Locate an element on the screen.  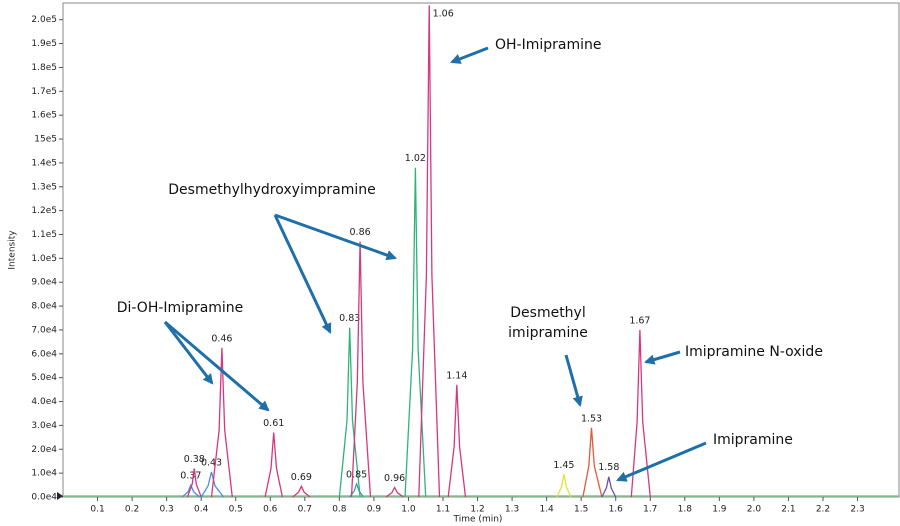
peak-label: 1.58 is located at coordinates (608, 467).